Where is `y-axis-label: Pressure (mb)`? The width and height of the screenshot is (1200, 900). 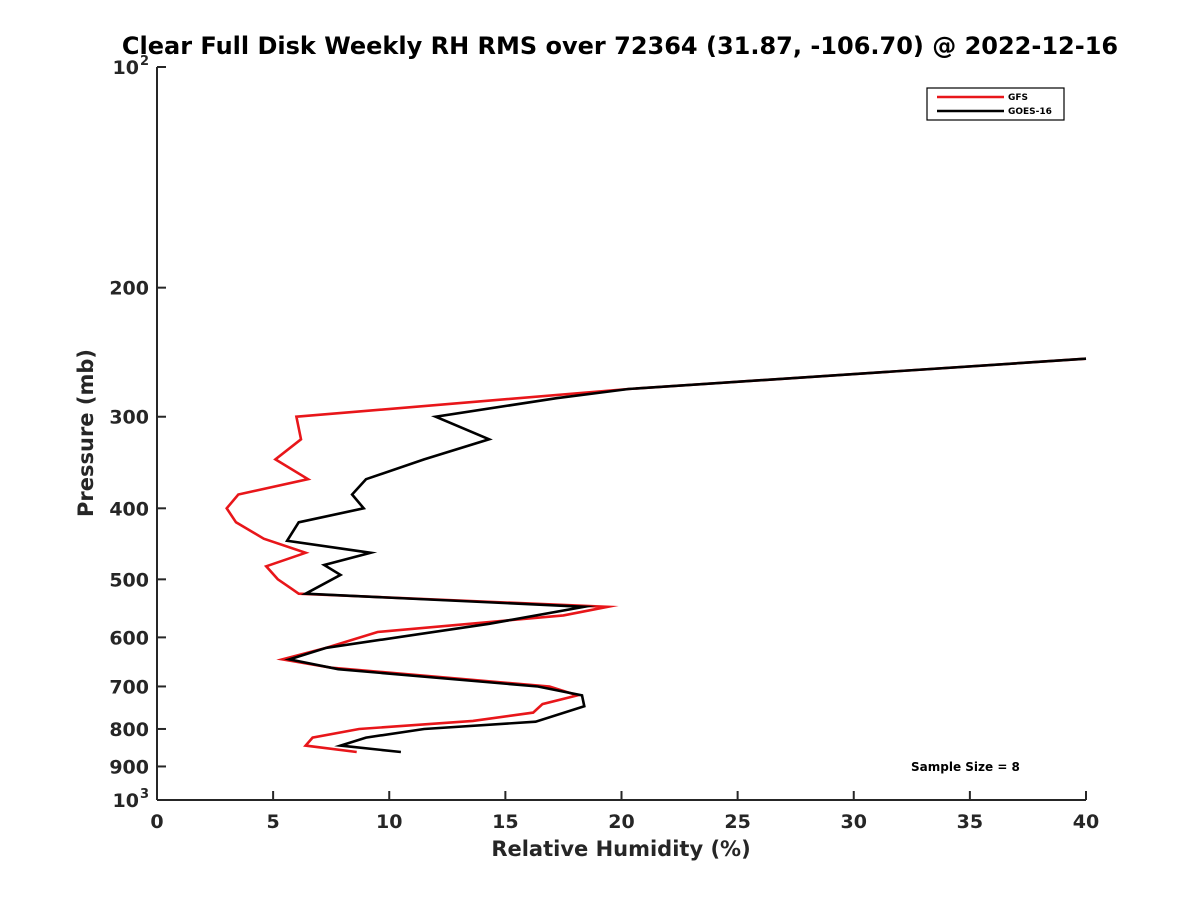
y-axis-label: Pressure (mb) is located at coordinates (86, 433).